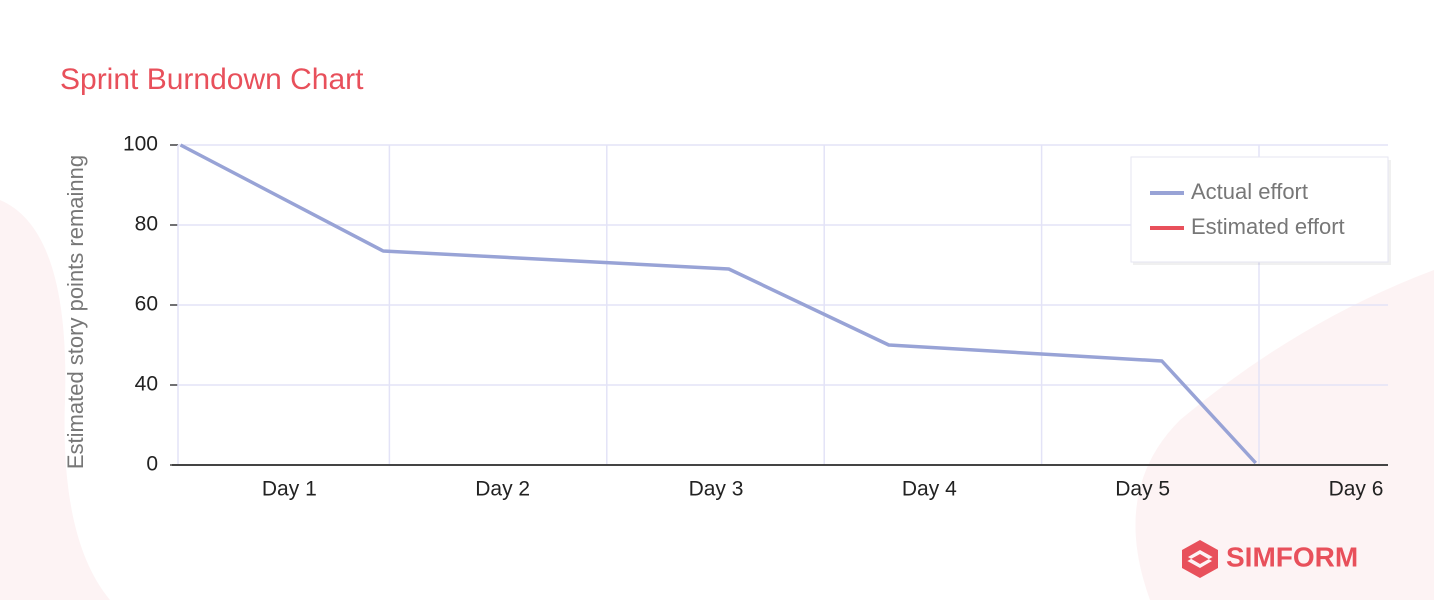 The image size is (1434, 600). What do you see at coordinates (75, 312) in the screenshot?
I see `y-axis-label: Estimated story points remainng` at bounding box center [75, 312].